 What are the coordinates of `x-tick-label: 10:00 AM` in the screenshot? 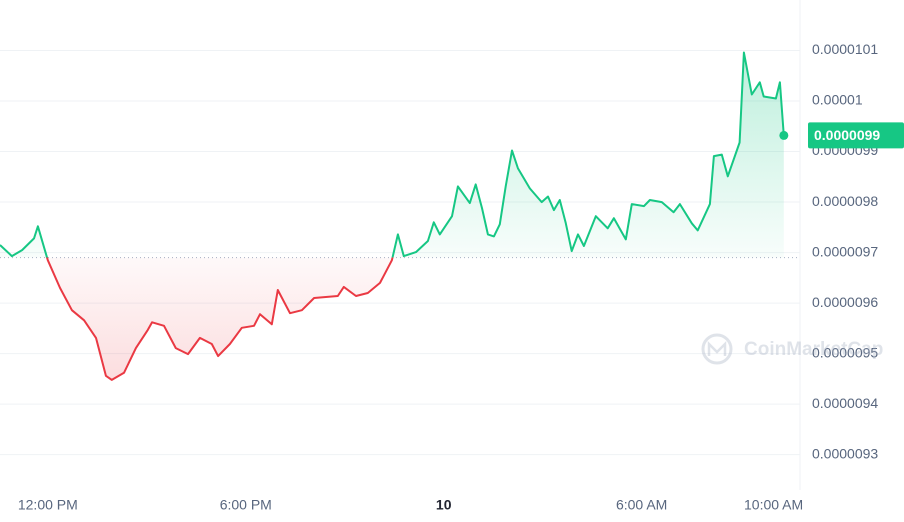 It's located at (773, 505).